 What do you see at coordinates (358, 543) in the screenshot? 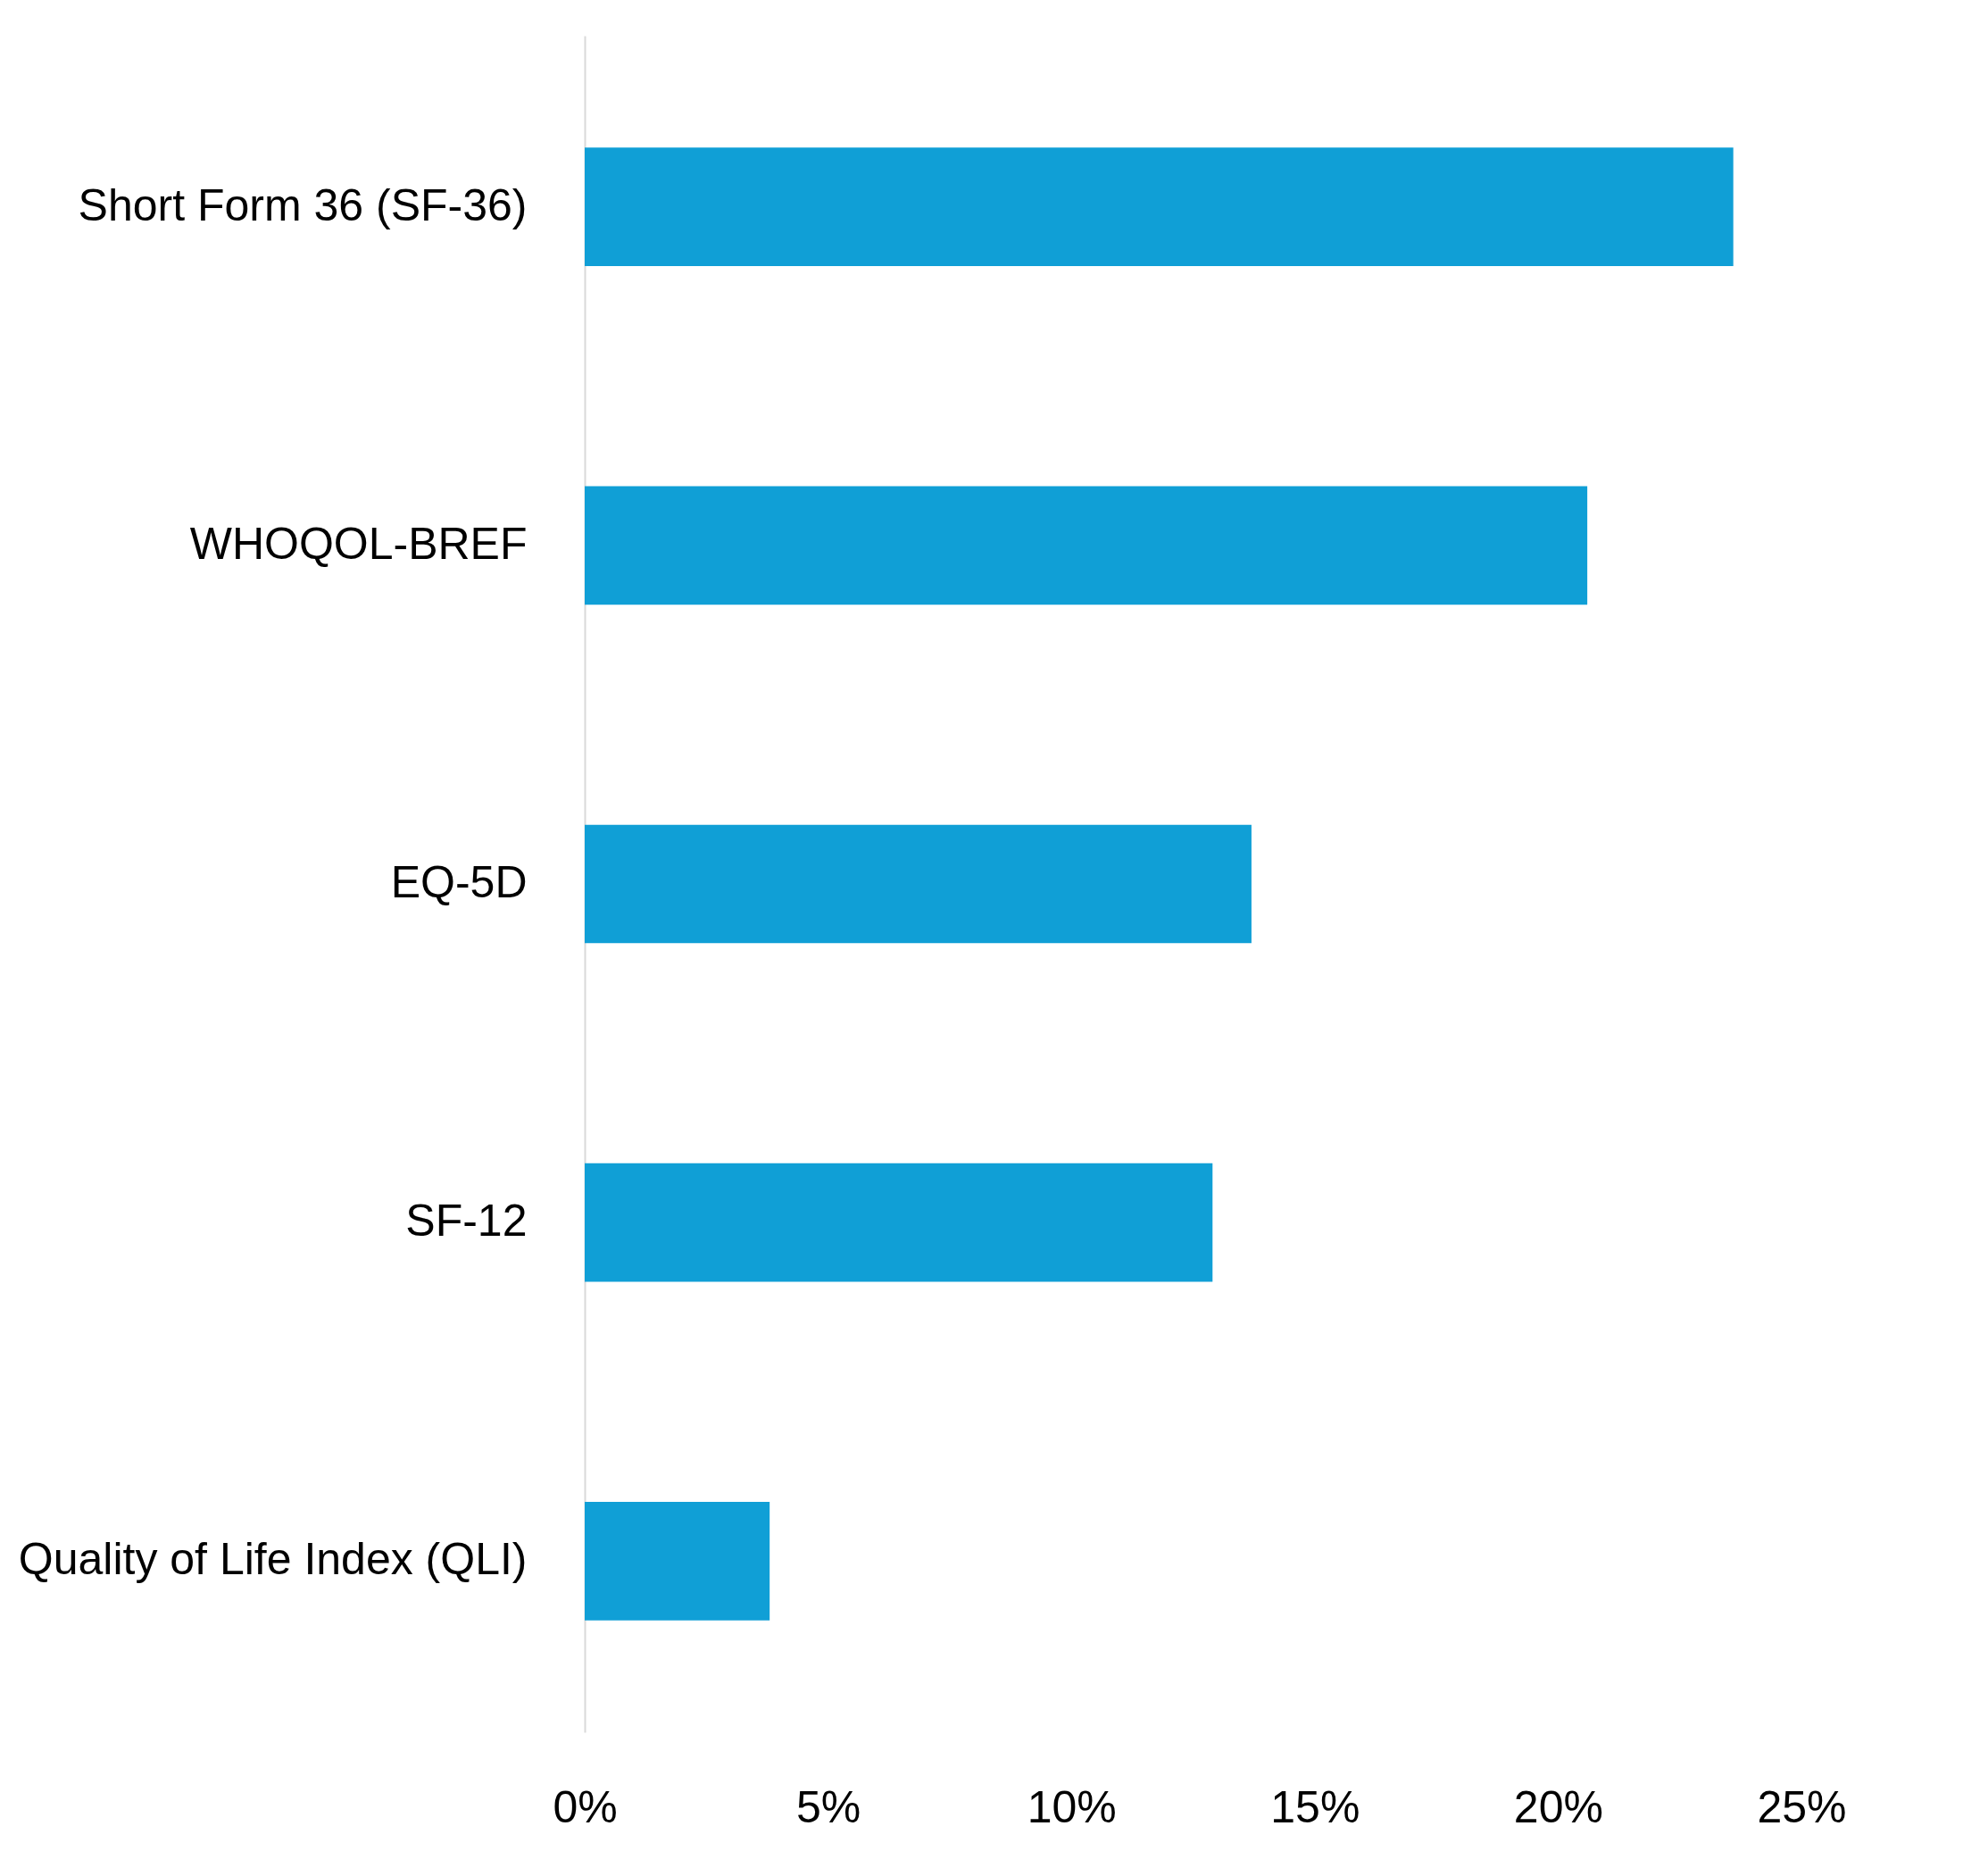
I see `y-tick-label: WHOQOL-BREF` at bounding box center [358, 543].